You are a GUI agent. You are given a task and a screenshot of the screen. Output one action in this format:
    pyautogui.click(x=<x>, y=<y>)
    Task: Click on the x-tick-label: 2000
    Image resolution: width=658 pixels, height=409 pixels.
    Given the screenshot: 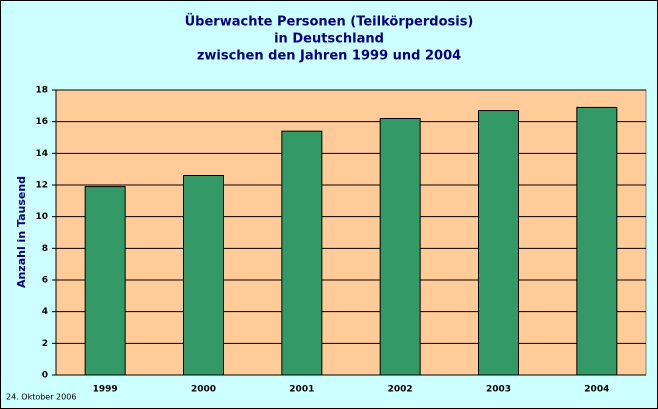 What is the action you would take?
    pyautogui.click(x=203, y=390)
    